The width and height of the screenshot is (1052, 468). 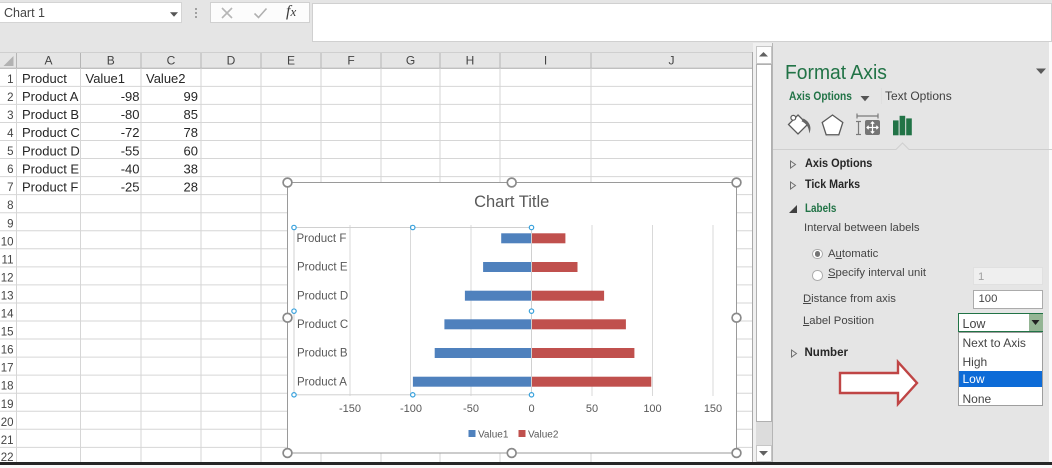 What do you see at coordinates (545, 61) in the screenshot?
I see `svg-text: I` at bounding box center [545, 61].